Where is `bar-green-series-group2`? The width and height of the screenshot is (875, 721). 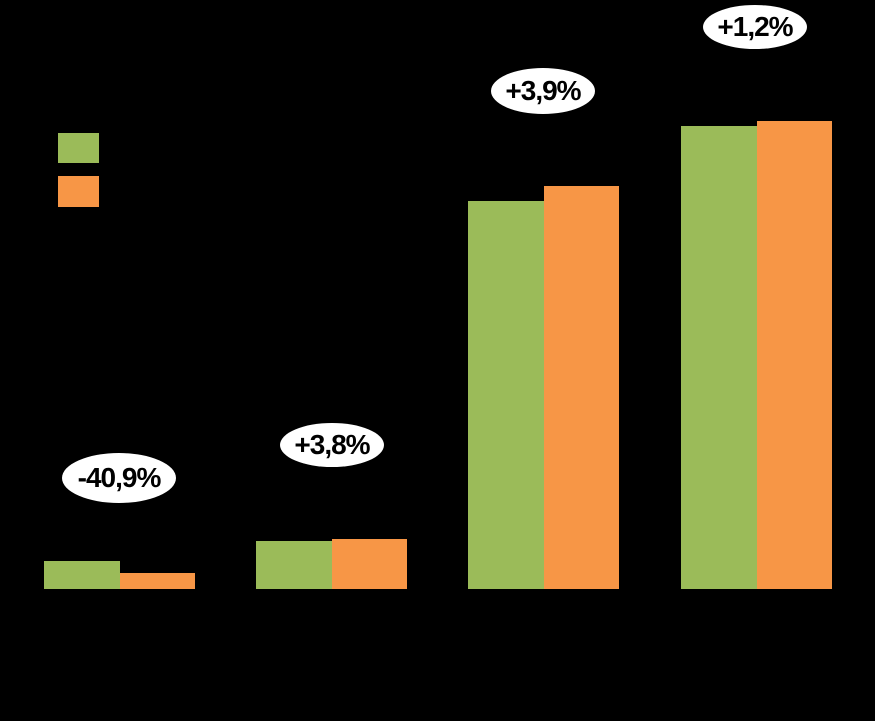 bar-green-series-group2 is located at coordinates (294, 565).